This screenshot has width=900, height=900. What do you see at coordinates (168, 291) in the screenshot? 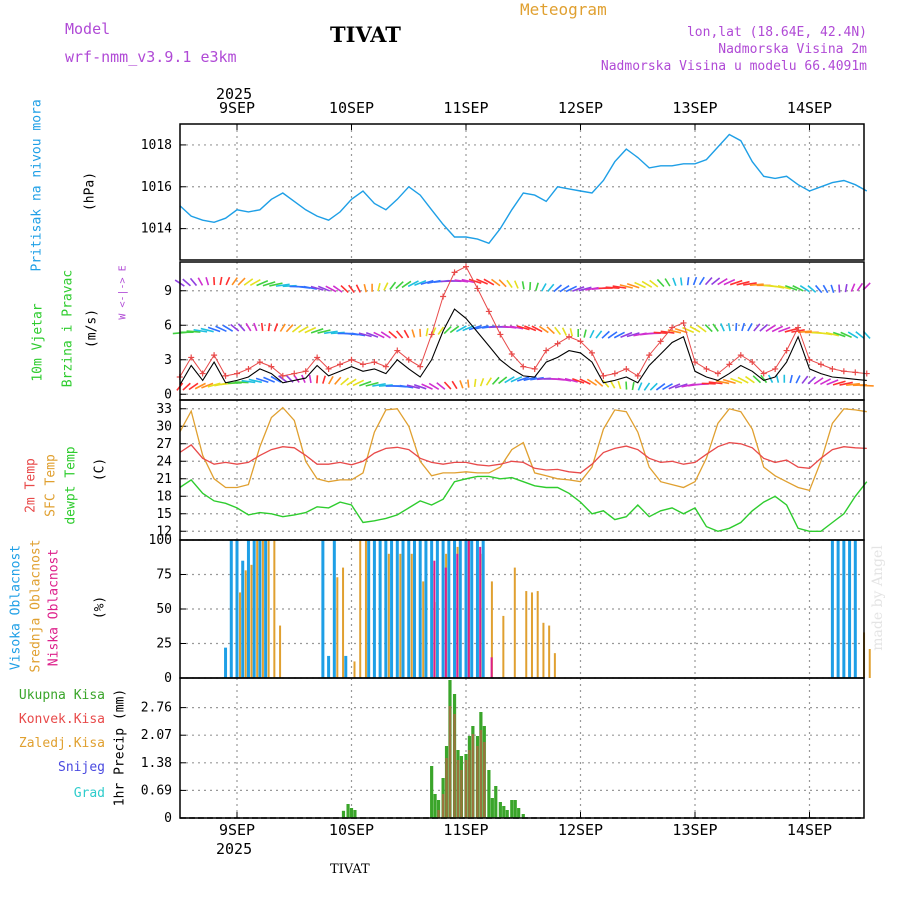
I see `y-tick-label: 9` at bounding box center [168, 291].